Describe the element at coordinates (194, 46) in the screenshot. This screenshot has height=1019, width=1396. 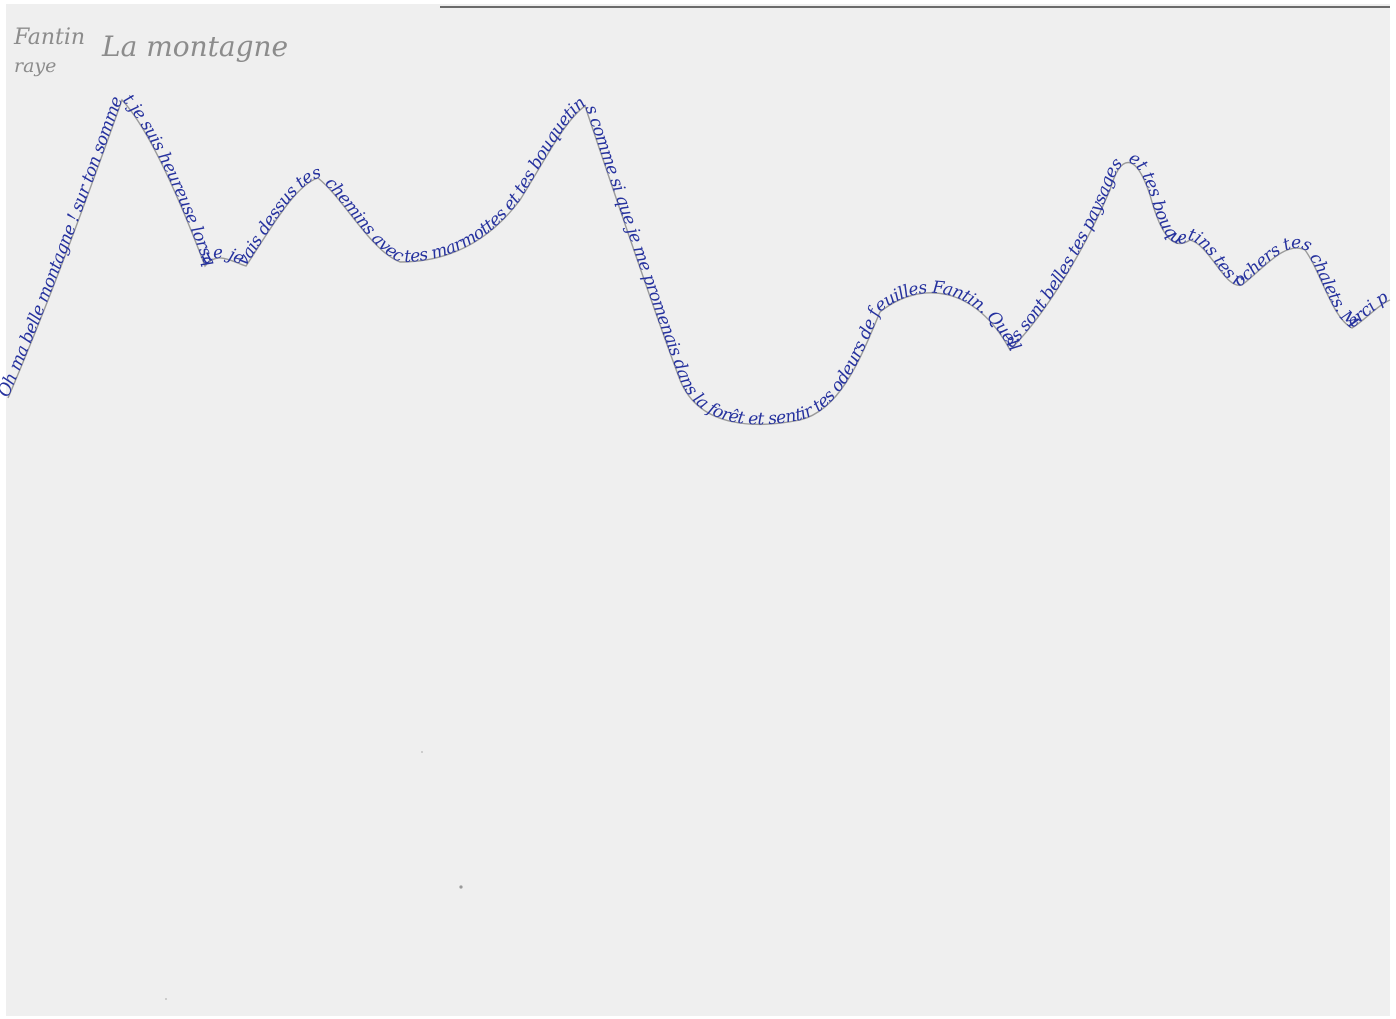
I see `poem-title: La montagne` at that location.